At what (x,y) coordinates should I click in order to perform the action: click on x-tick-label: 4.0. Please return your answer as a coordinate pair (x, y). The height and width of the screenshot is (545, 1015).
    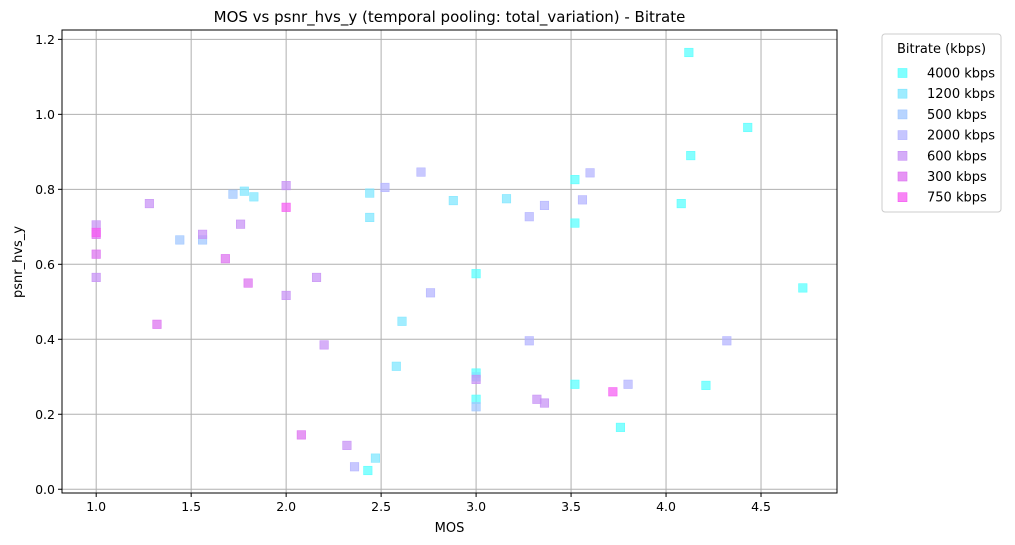
    Looking at the image, I should click on (666, 506).